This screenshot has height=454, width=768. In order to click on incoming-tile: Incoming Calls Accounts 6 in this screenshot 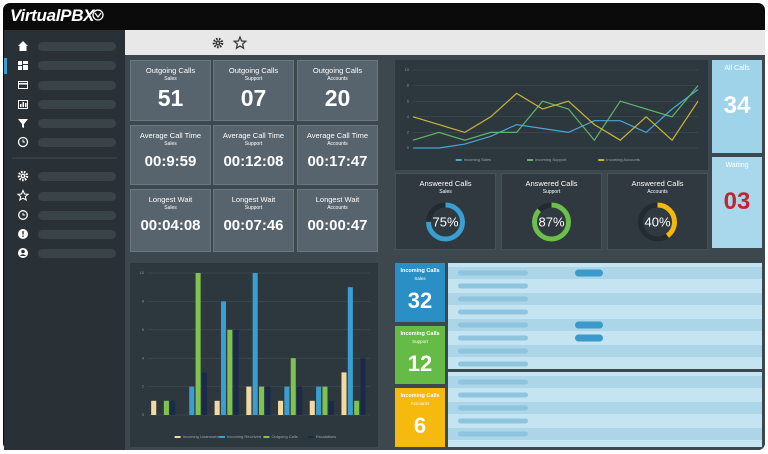, I will do `click(420, 417)`.